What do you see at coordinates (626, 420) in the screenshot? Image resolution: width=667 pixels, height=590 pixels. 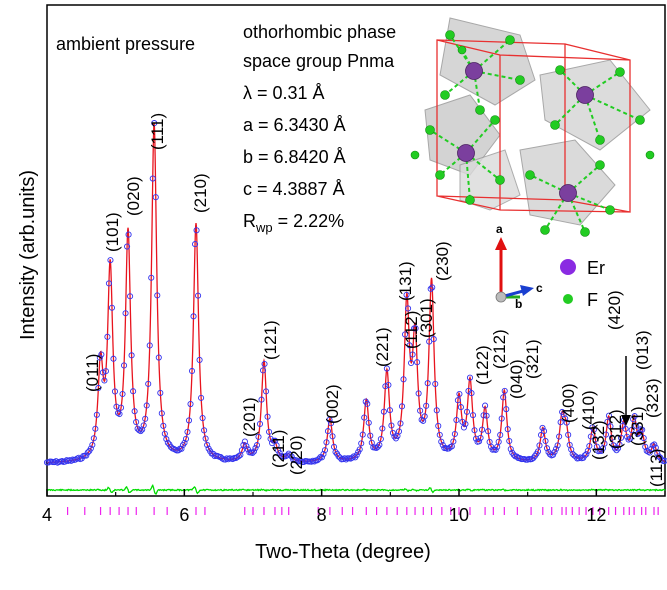 I see `arrow-420-head` at bounding box center [626, 420].